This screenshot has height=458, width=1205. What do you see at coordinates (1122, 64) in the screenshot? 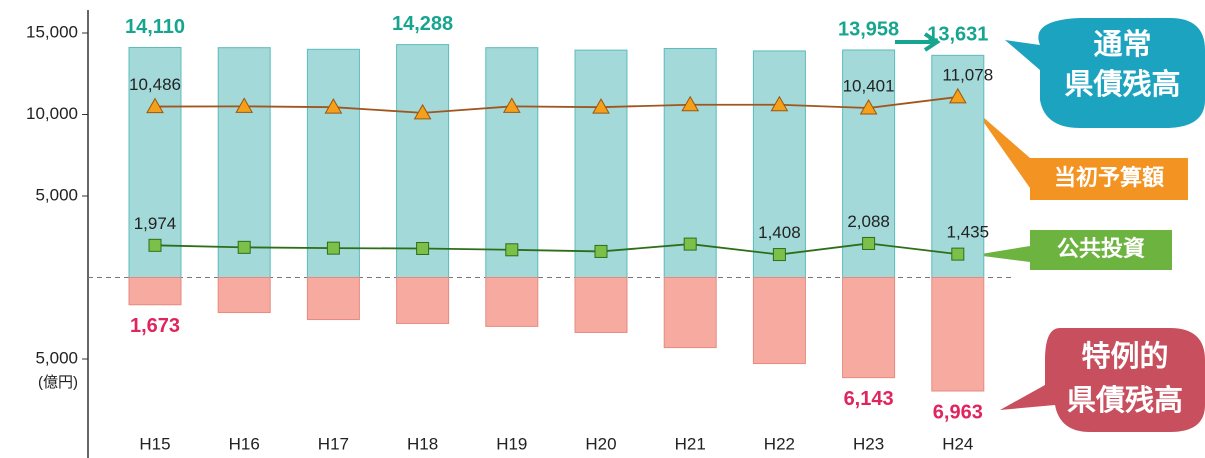
I see `callout-label: 通常 県債残高` at bounding box center [1122, 64].